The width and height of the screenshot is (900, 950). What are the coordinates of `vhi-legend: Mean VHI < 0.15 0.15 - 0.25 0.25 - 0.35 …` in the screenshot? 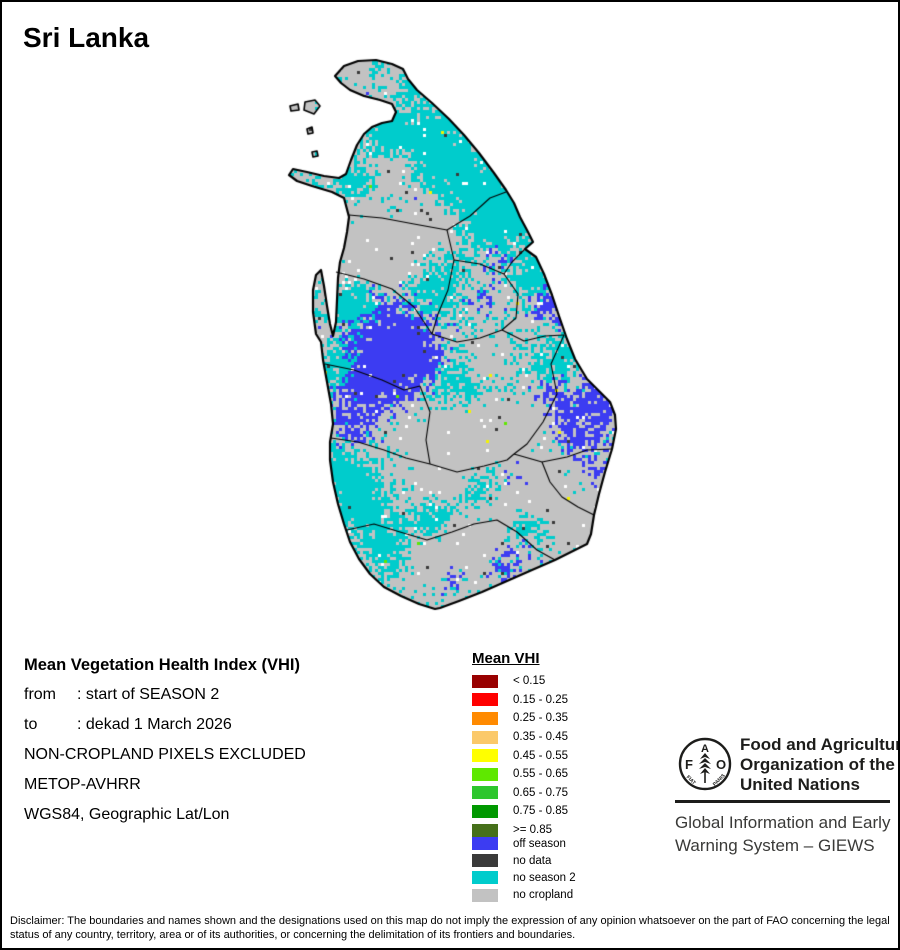 It's located at (520, 744).